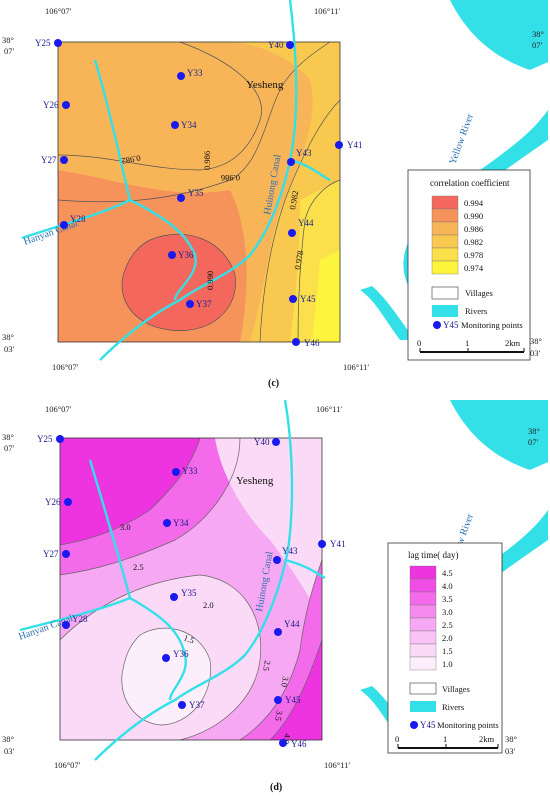 This screenshot has width=550, height=804. Describe the element at coordinates (339, 145) in the screenshot. I see `point-c-y41` at that location.